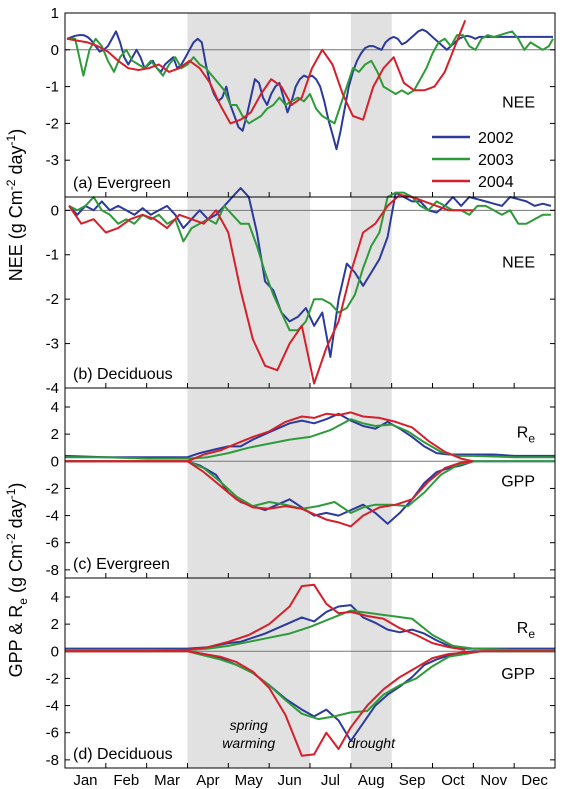 The width and height of the screenshot is (566, 789). Describe the element at coordinates (289, 780) in the screenshot. I see `month-label: Jun` at that location.